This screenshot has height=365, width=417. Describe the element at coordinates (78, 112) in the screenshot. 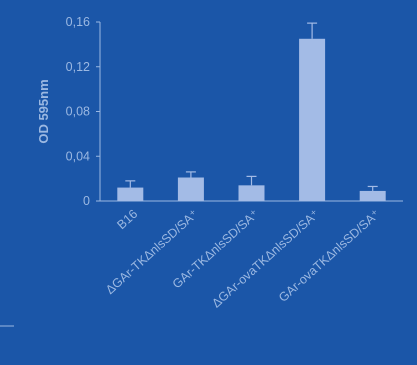

I see `y-tick-label: 0,08` at that location.